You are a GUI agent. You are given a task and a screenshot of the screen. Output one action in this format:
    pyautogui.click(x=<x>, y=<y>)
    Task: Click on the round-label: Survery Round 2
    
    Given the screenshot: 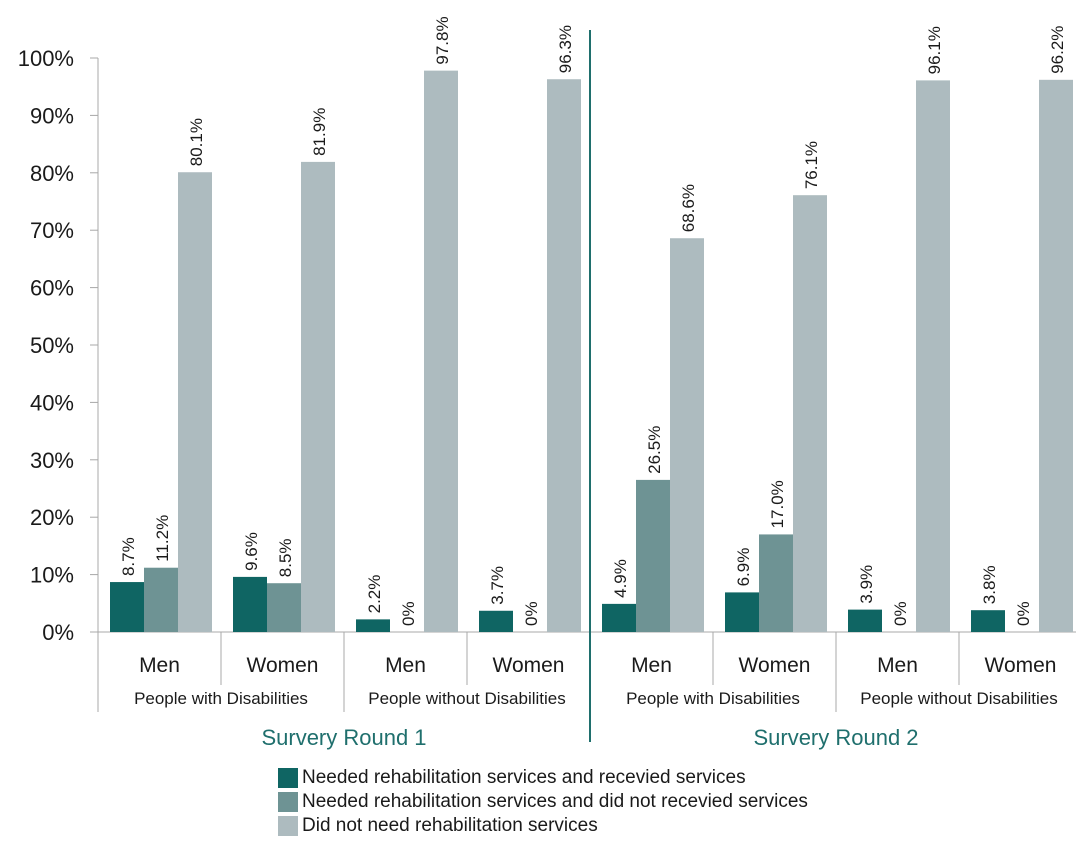 What is the action you would take?
    pyautogui.click(x=835, y=737)
    